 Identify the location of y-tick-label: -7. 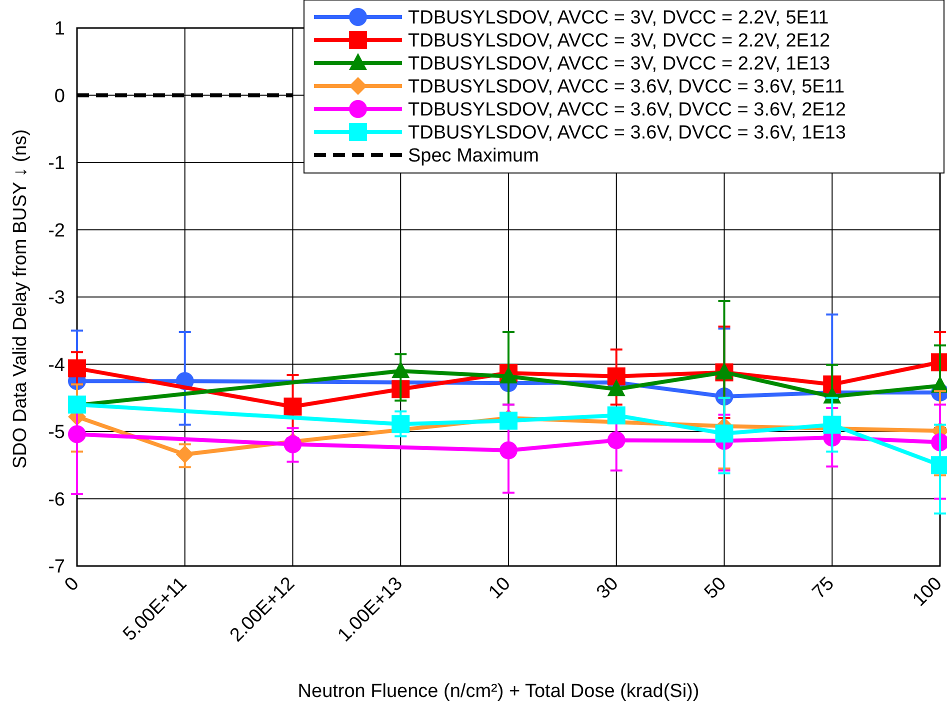
(56, 567).